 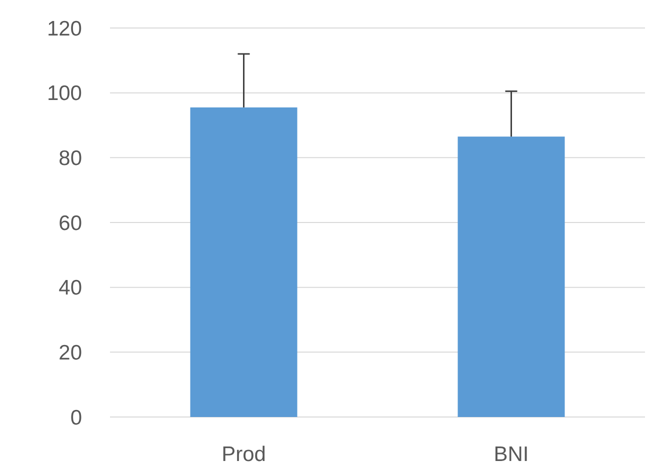 I want to click on x-tick-label: Prod, so click(x=244, y=454).